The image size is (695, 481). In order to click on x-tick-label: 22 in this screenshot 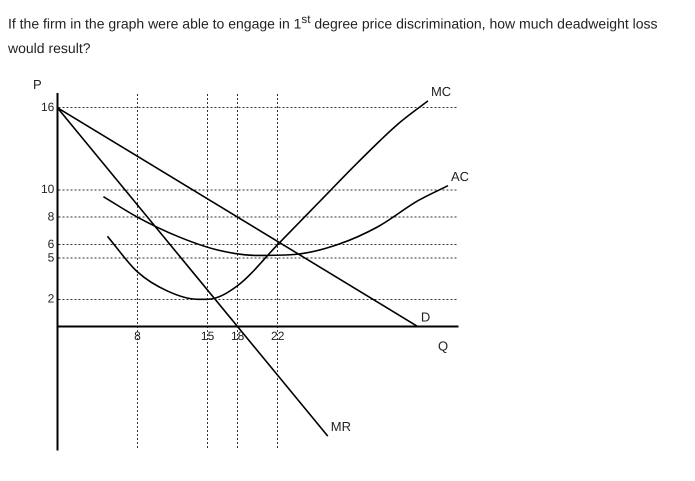, I will do `click(278, 335)`.